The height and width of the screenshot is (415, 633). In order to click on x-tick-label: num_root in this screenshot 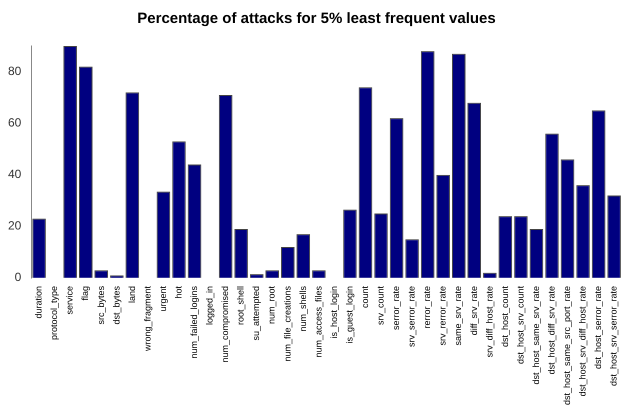, I will do `click(271, 304)`.